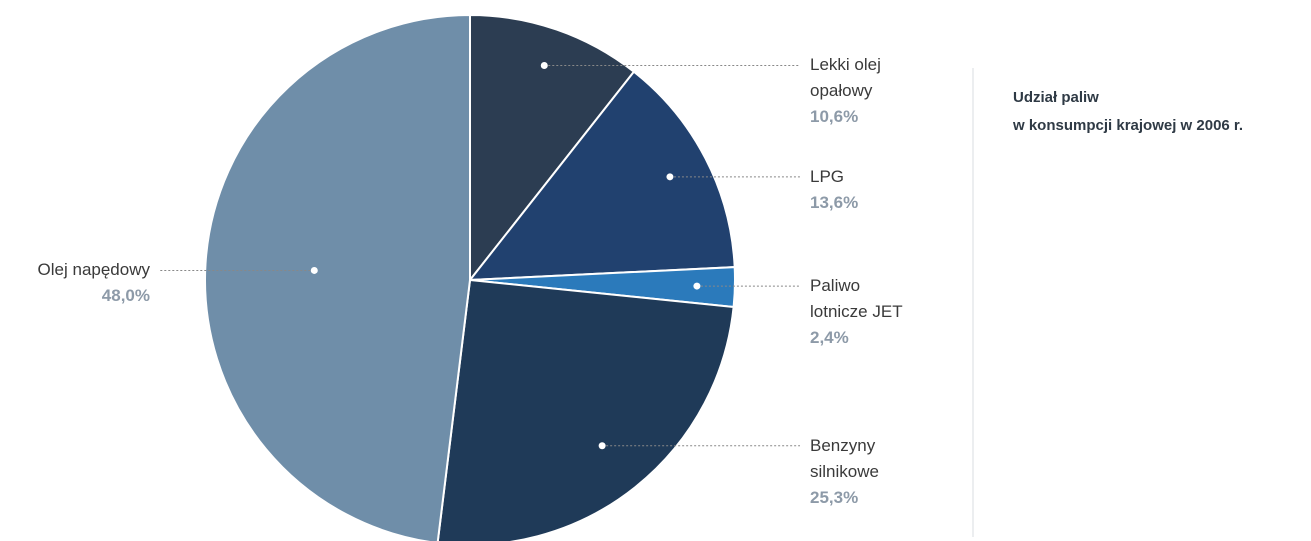 The height and width of the screenshot is (541, 1311). Describe the element at coordinates (93, 270) in the screenshot. I see `slice-name: Olej napędowy` at that location.